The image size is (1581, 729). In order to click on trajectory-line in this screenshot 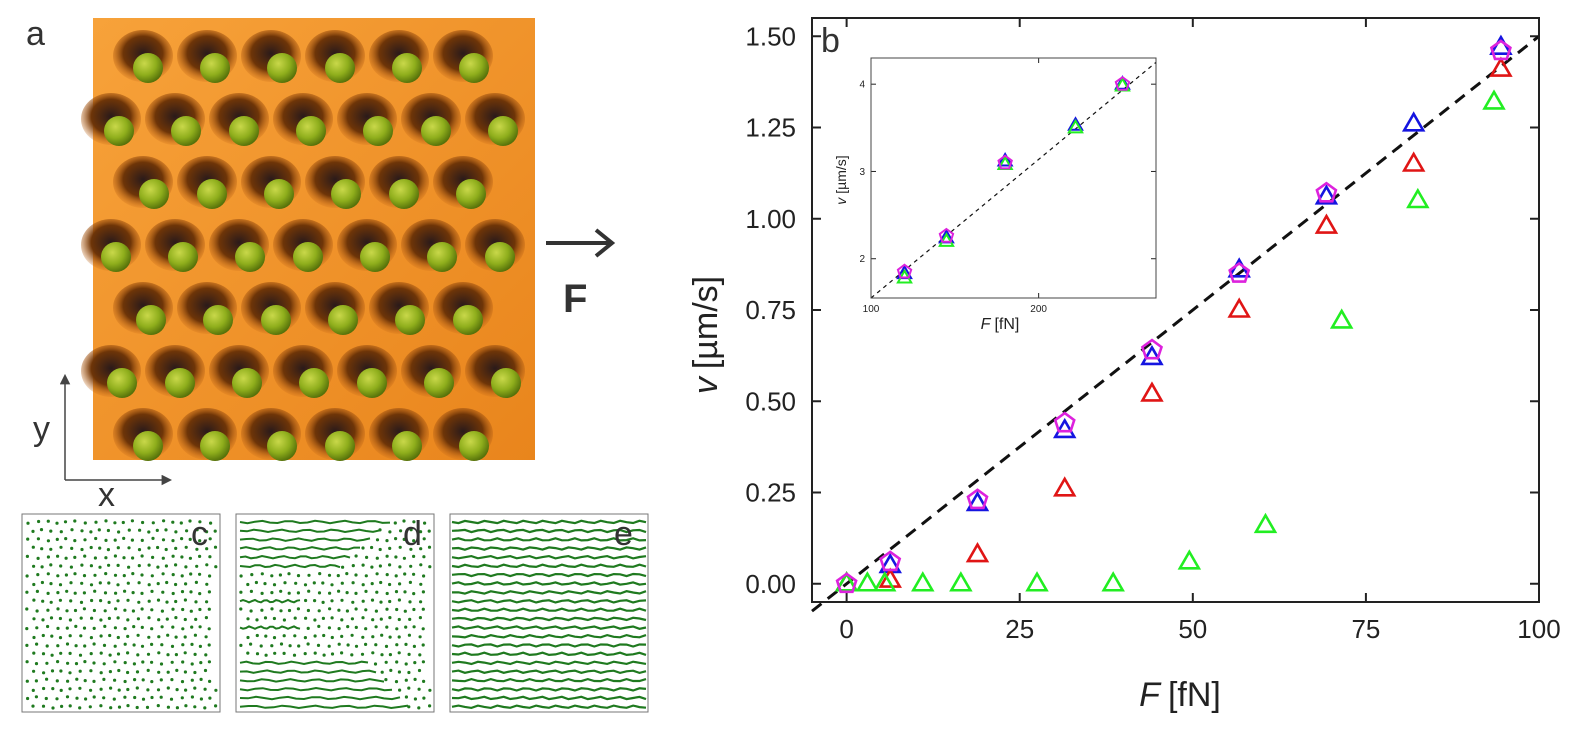, I will do `click(549, 707)`.